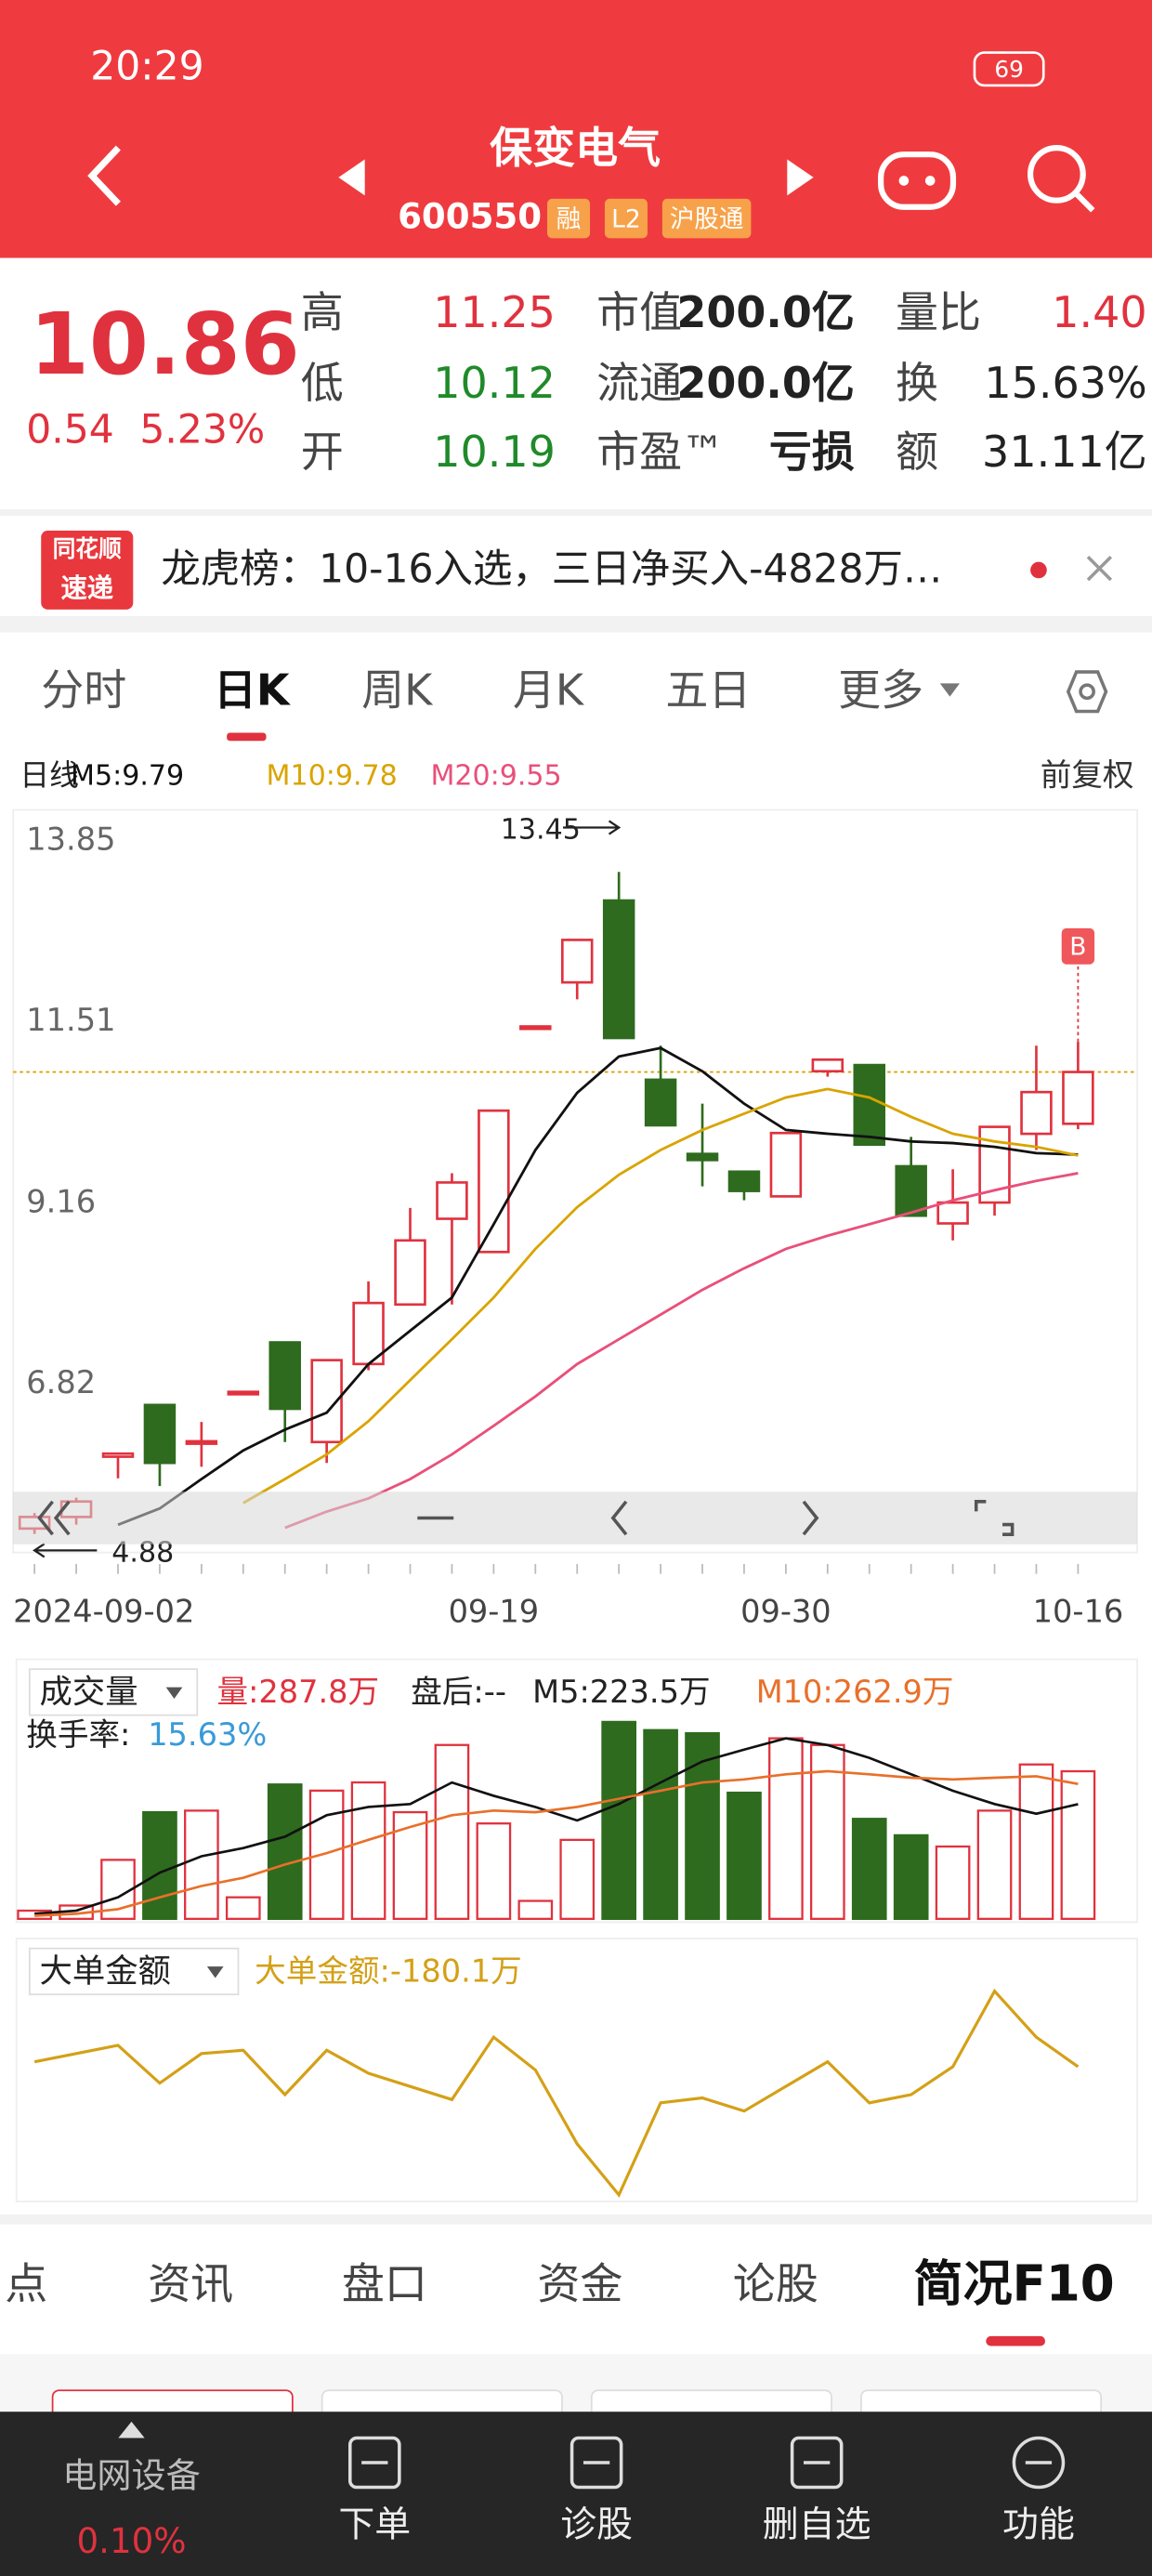 The height and width of the screenshot is (2576, 1152). I want to click on prev-stock, so click(351, 177).